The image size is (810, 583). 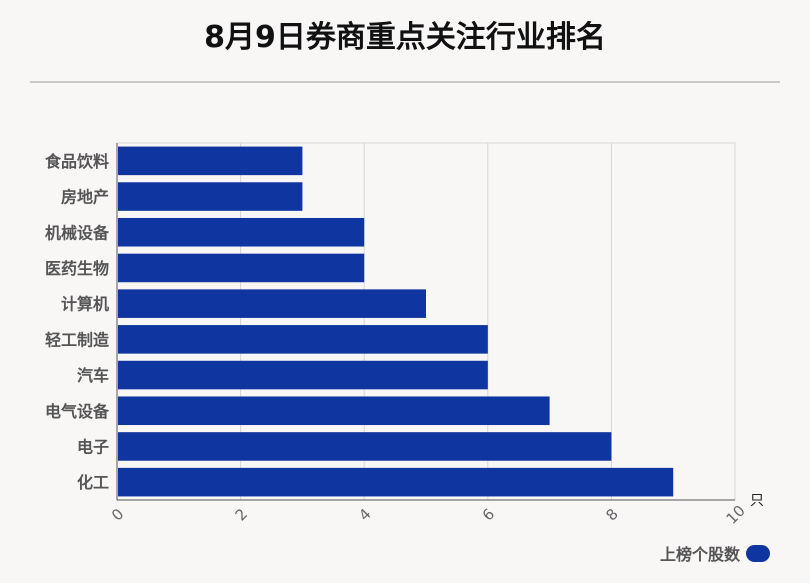 What do you see at coordinates (405, 82) in the screenshot?
I see `title-divider` at bounding box center [405, 82].